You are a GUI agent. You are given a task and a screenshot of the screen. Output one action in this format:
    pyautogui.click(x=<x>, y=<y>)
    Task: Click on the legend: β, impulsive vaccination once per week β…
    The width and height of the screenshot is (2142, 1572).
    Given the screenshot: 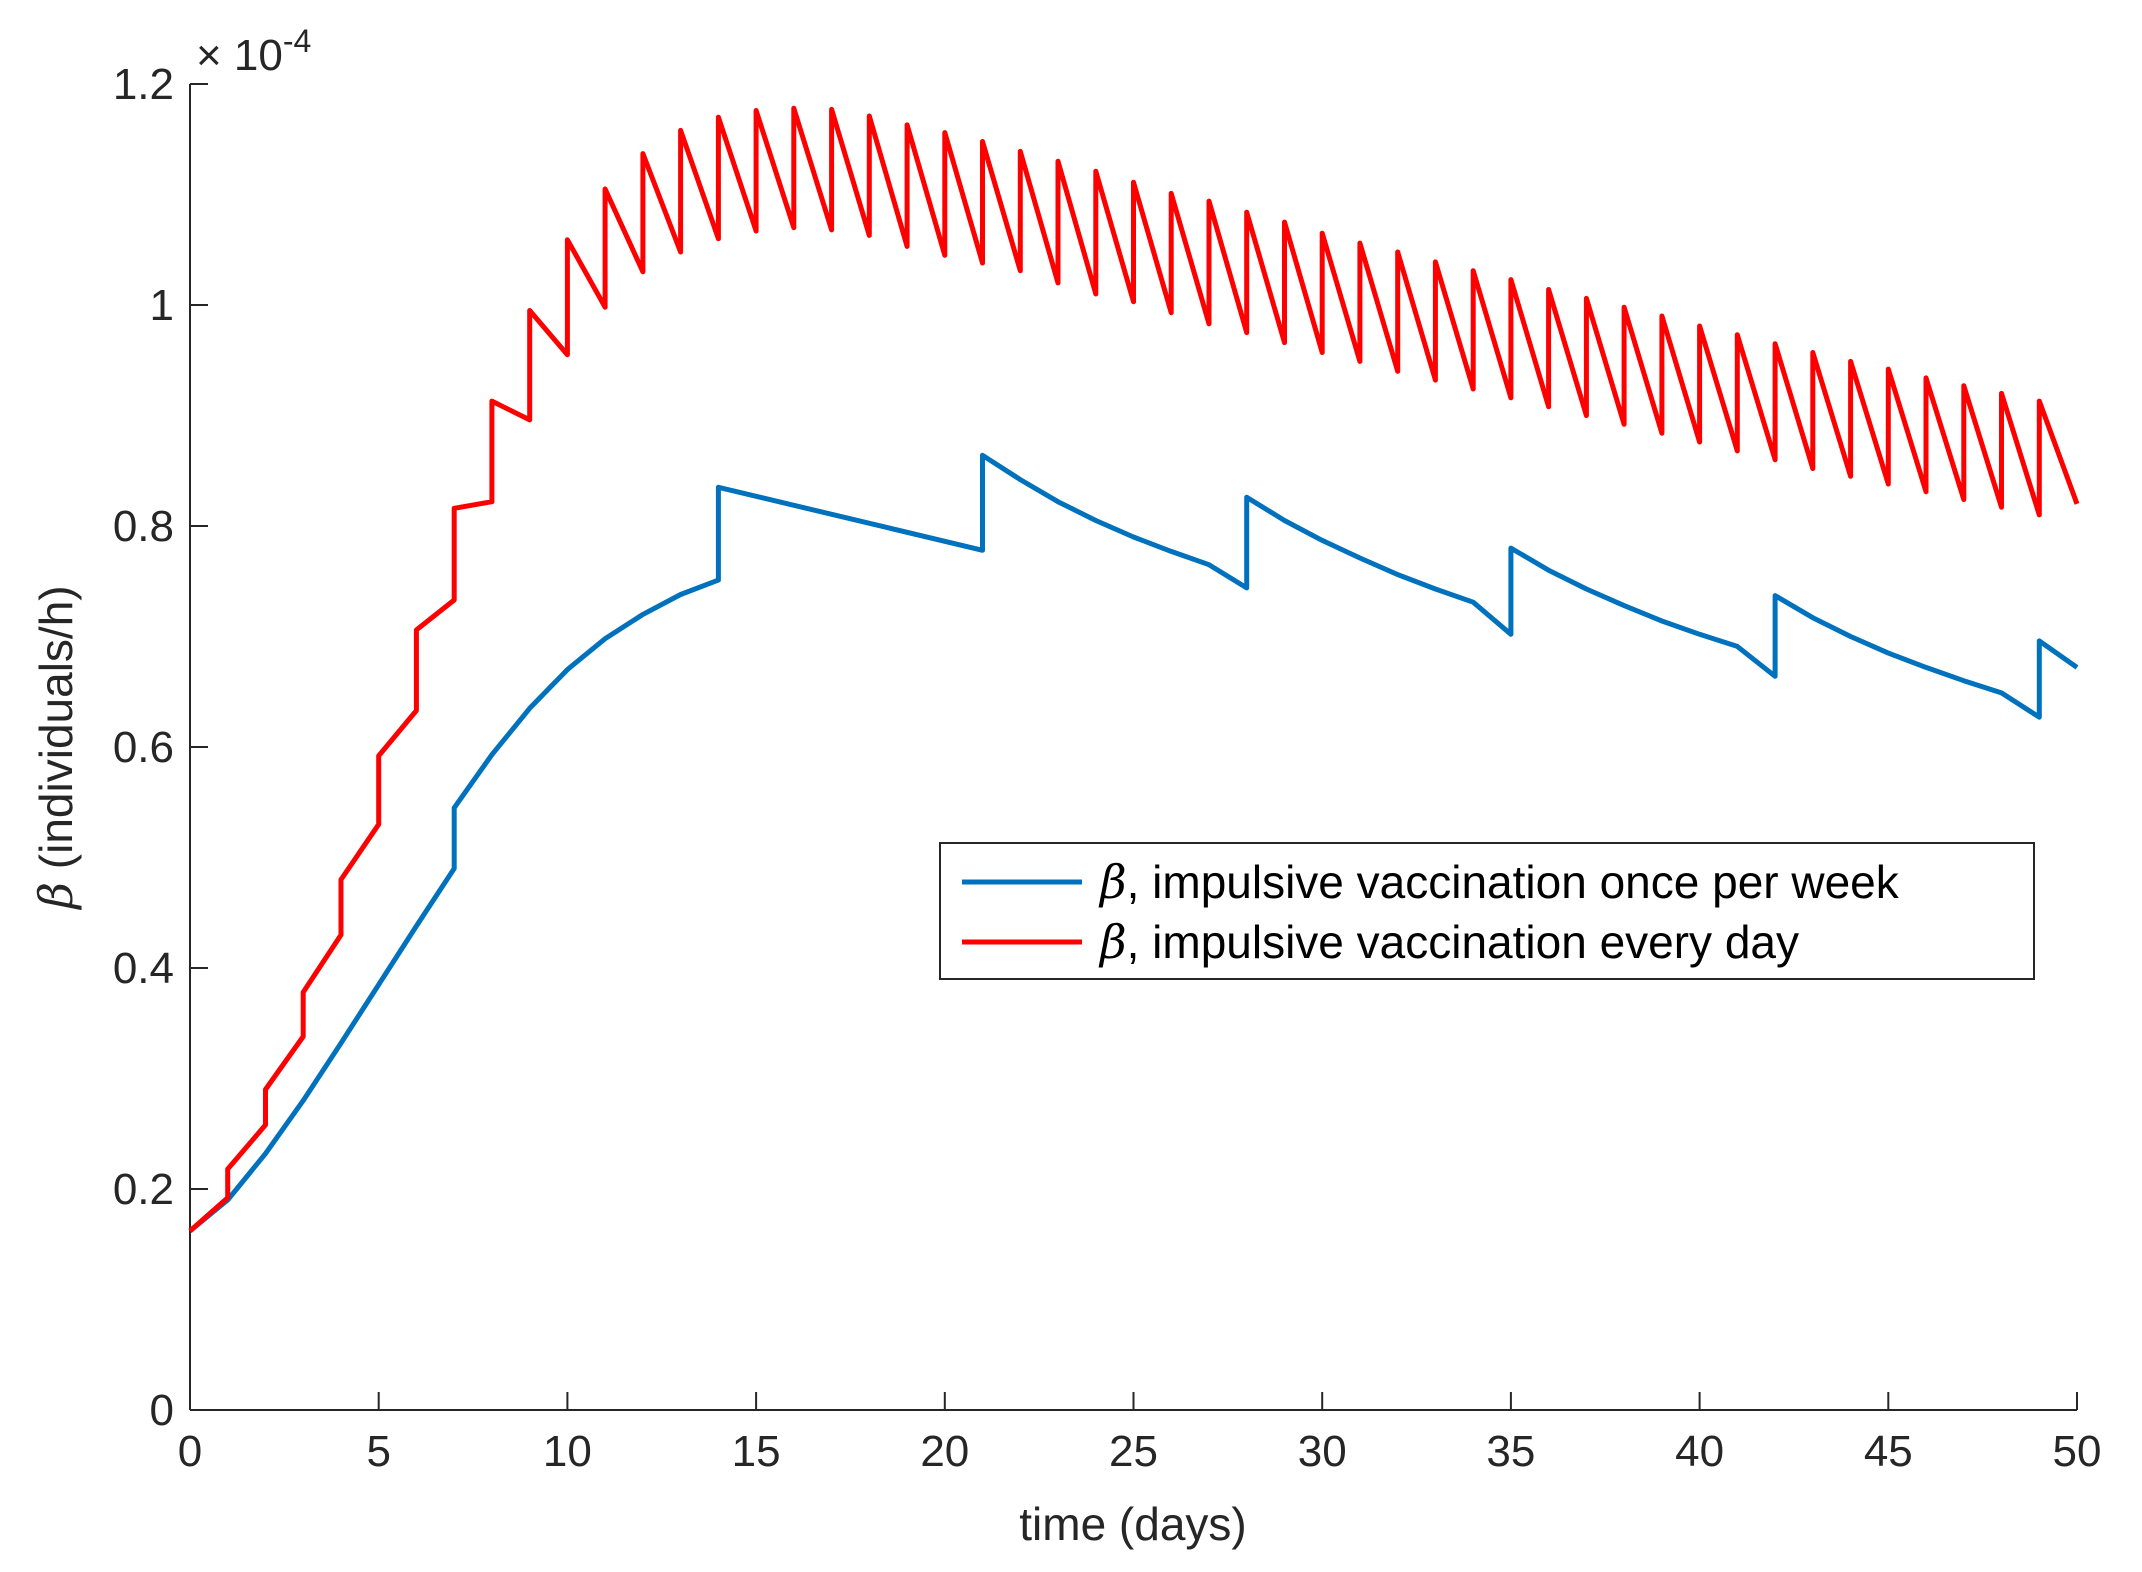 What is the action you would take?
    pyautogui.click(x=1487, y=911)
    